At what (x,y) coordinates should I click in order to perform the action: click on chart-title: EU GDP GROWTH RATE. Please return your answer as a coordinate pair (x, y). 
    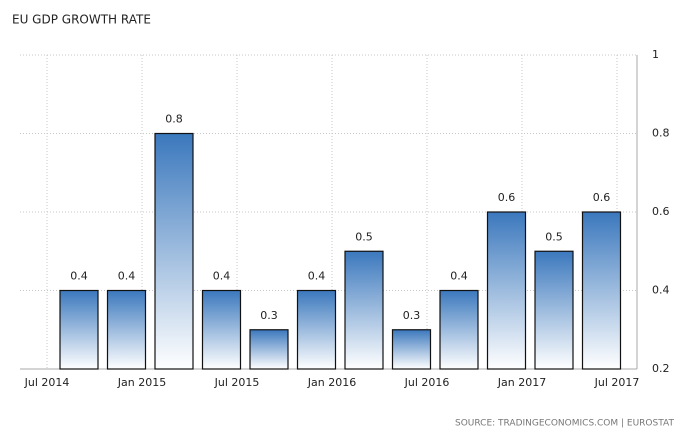
    Looking at the image, I should click on (81, 20).